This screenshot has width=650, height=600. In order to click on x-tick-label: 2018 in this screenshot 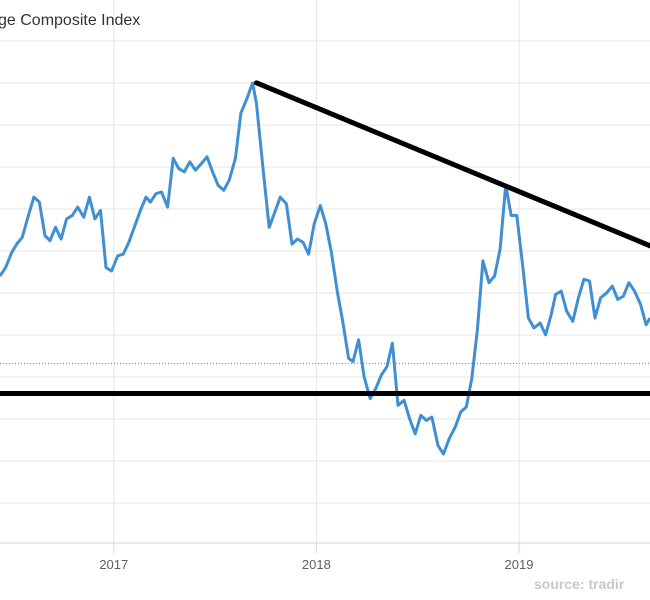, I will do `click(316, 564)`.